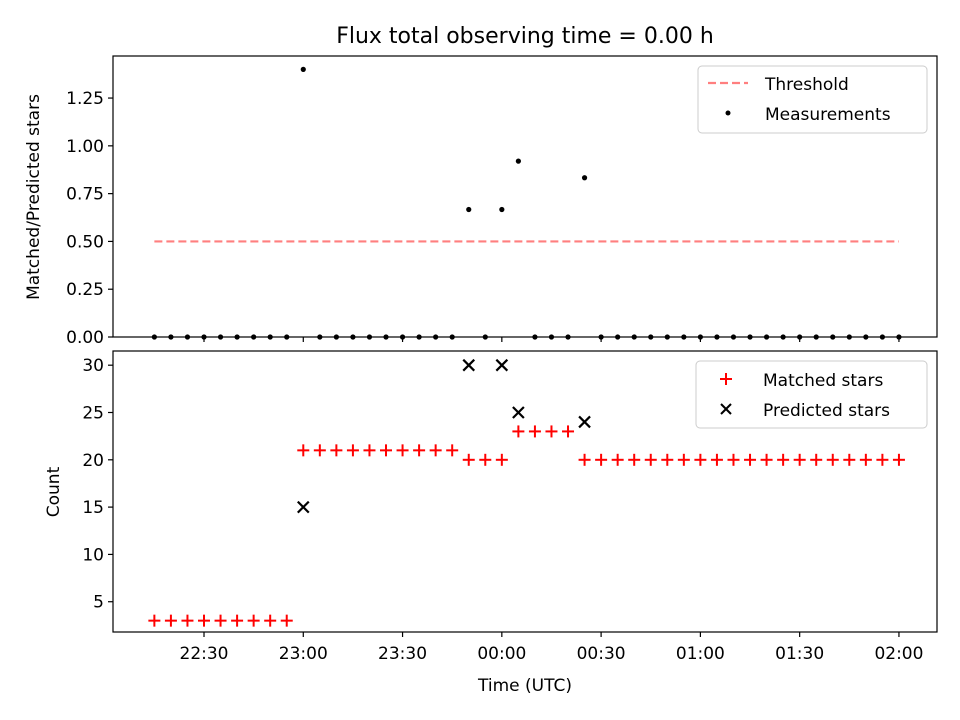  What do you see at coordinates (551, 339) in the screenshot?
I see `ratio-x-ticks` at bounding box center [551, 339].